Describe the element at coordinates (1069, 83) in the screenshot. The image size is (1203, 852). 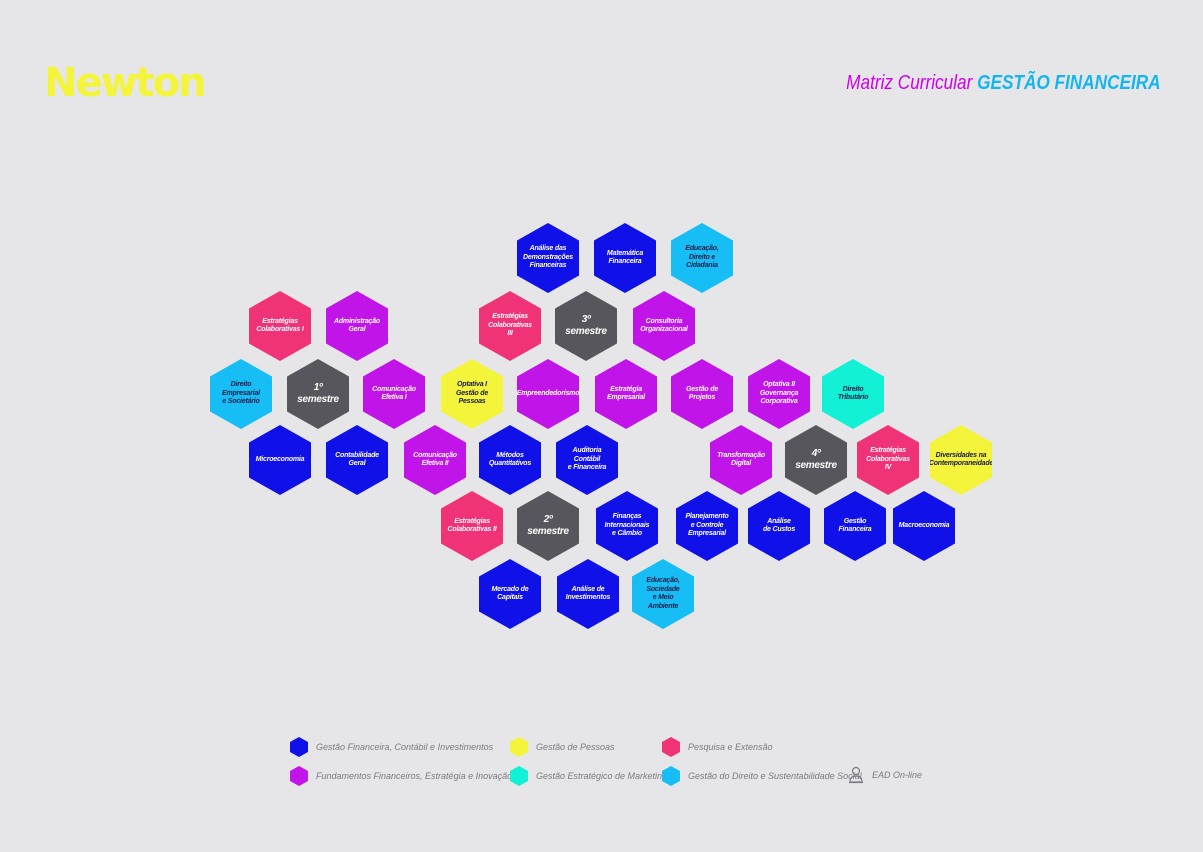
I see `title-course: GESTÃO FINANCEIRA` at that location.